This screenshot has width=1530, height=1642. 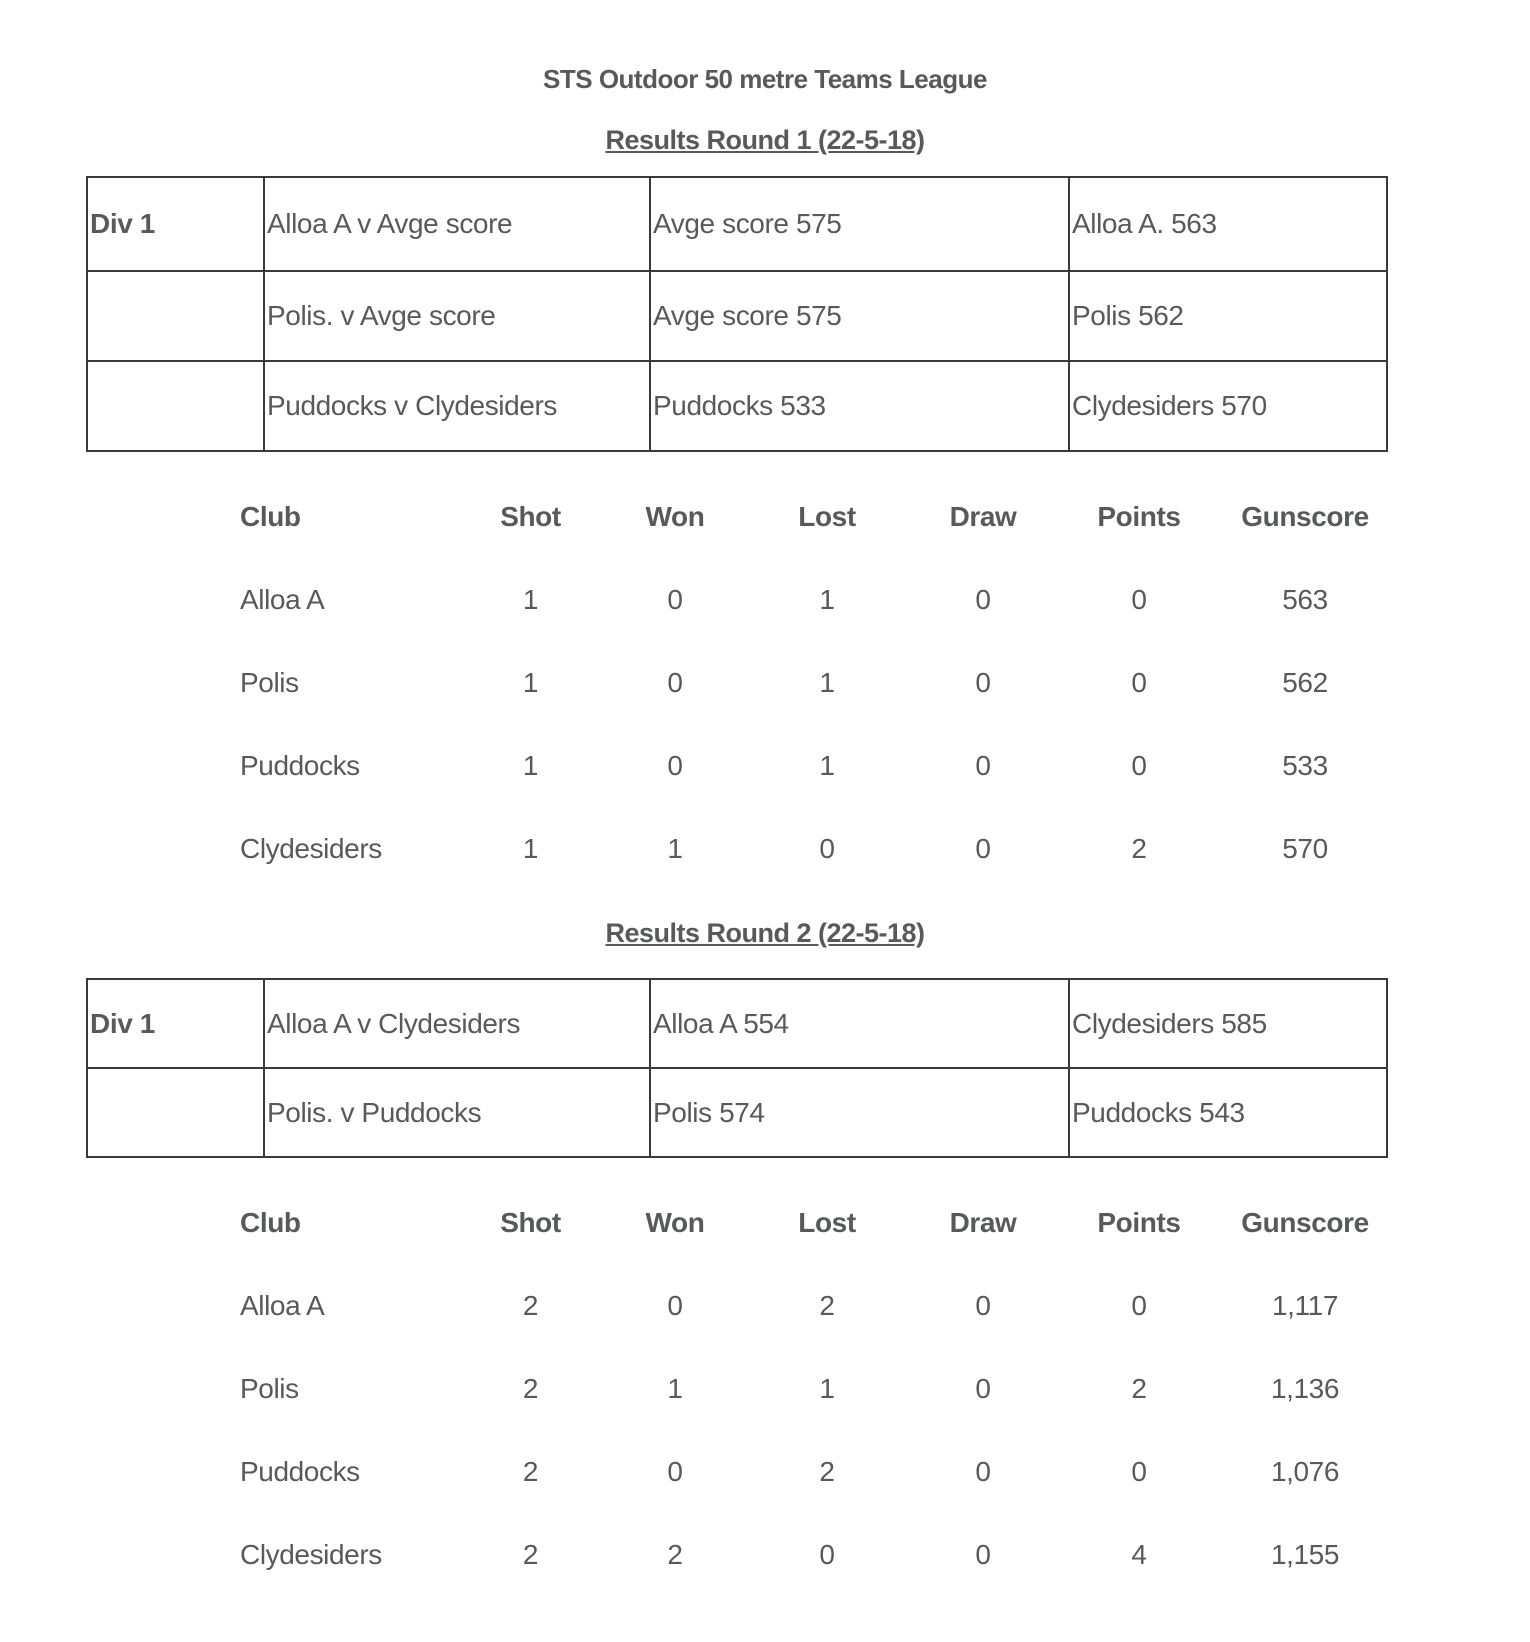 What do you see at coordinates (457, 224) in the screenshot?
I see `fixture-cell: Alloa A v Avge score` at bounding box center [457, 224].